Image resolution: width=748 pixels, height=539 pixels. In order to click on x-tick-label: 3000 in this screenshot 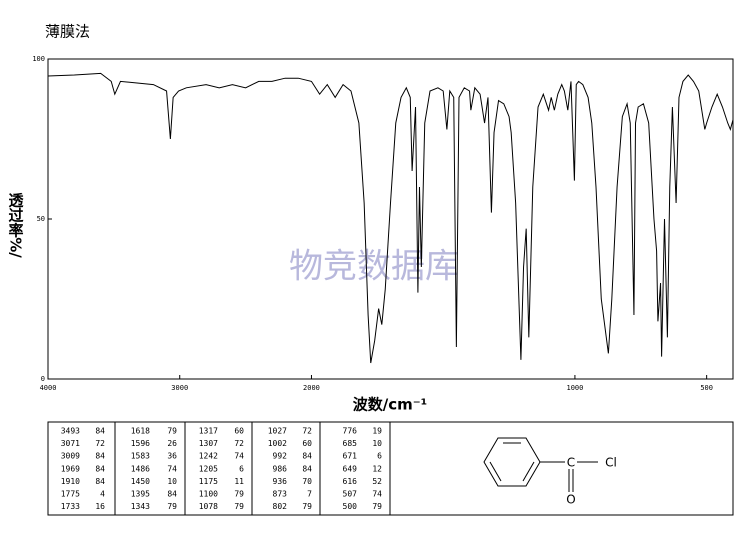, I will do `click(179, 388)`.